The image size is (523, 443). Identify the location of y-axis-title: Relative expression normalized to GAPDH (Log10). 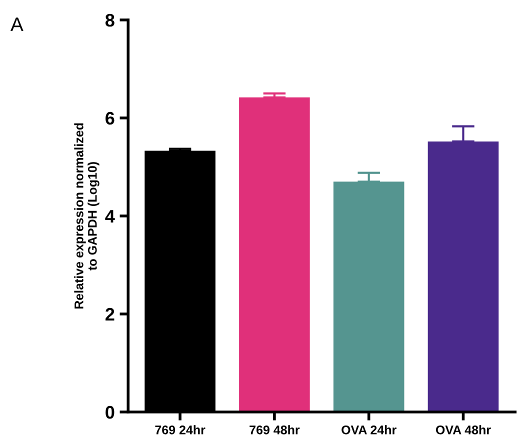
(87, 216).